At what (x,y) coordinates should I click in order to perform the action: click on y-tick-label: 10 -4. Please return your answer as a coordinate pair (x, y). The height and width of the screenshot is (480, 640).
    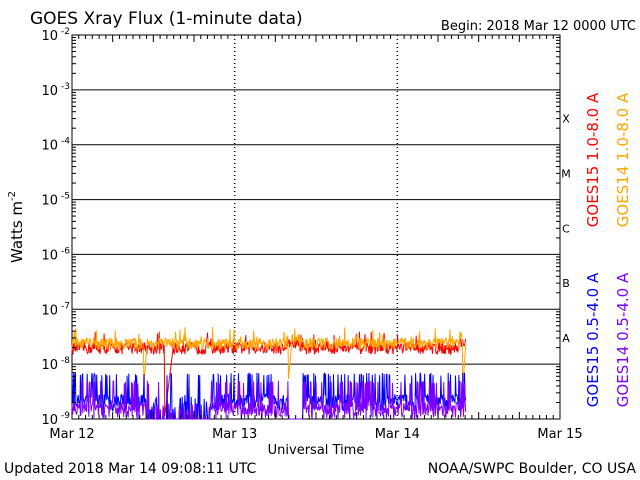
    Looking at the image, I should click on (55, 145).